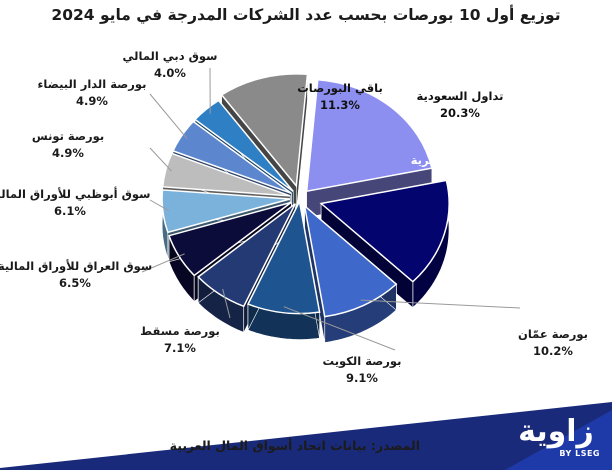 The height and width of the screenshot is (470, 612). I want to click on logo-wordmark: زاوية, so click(556, 432).